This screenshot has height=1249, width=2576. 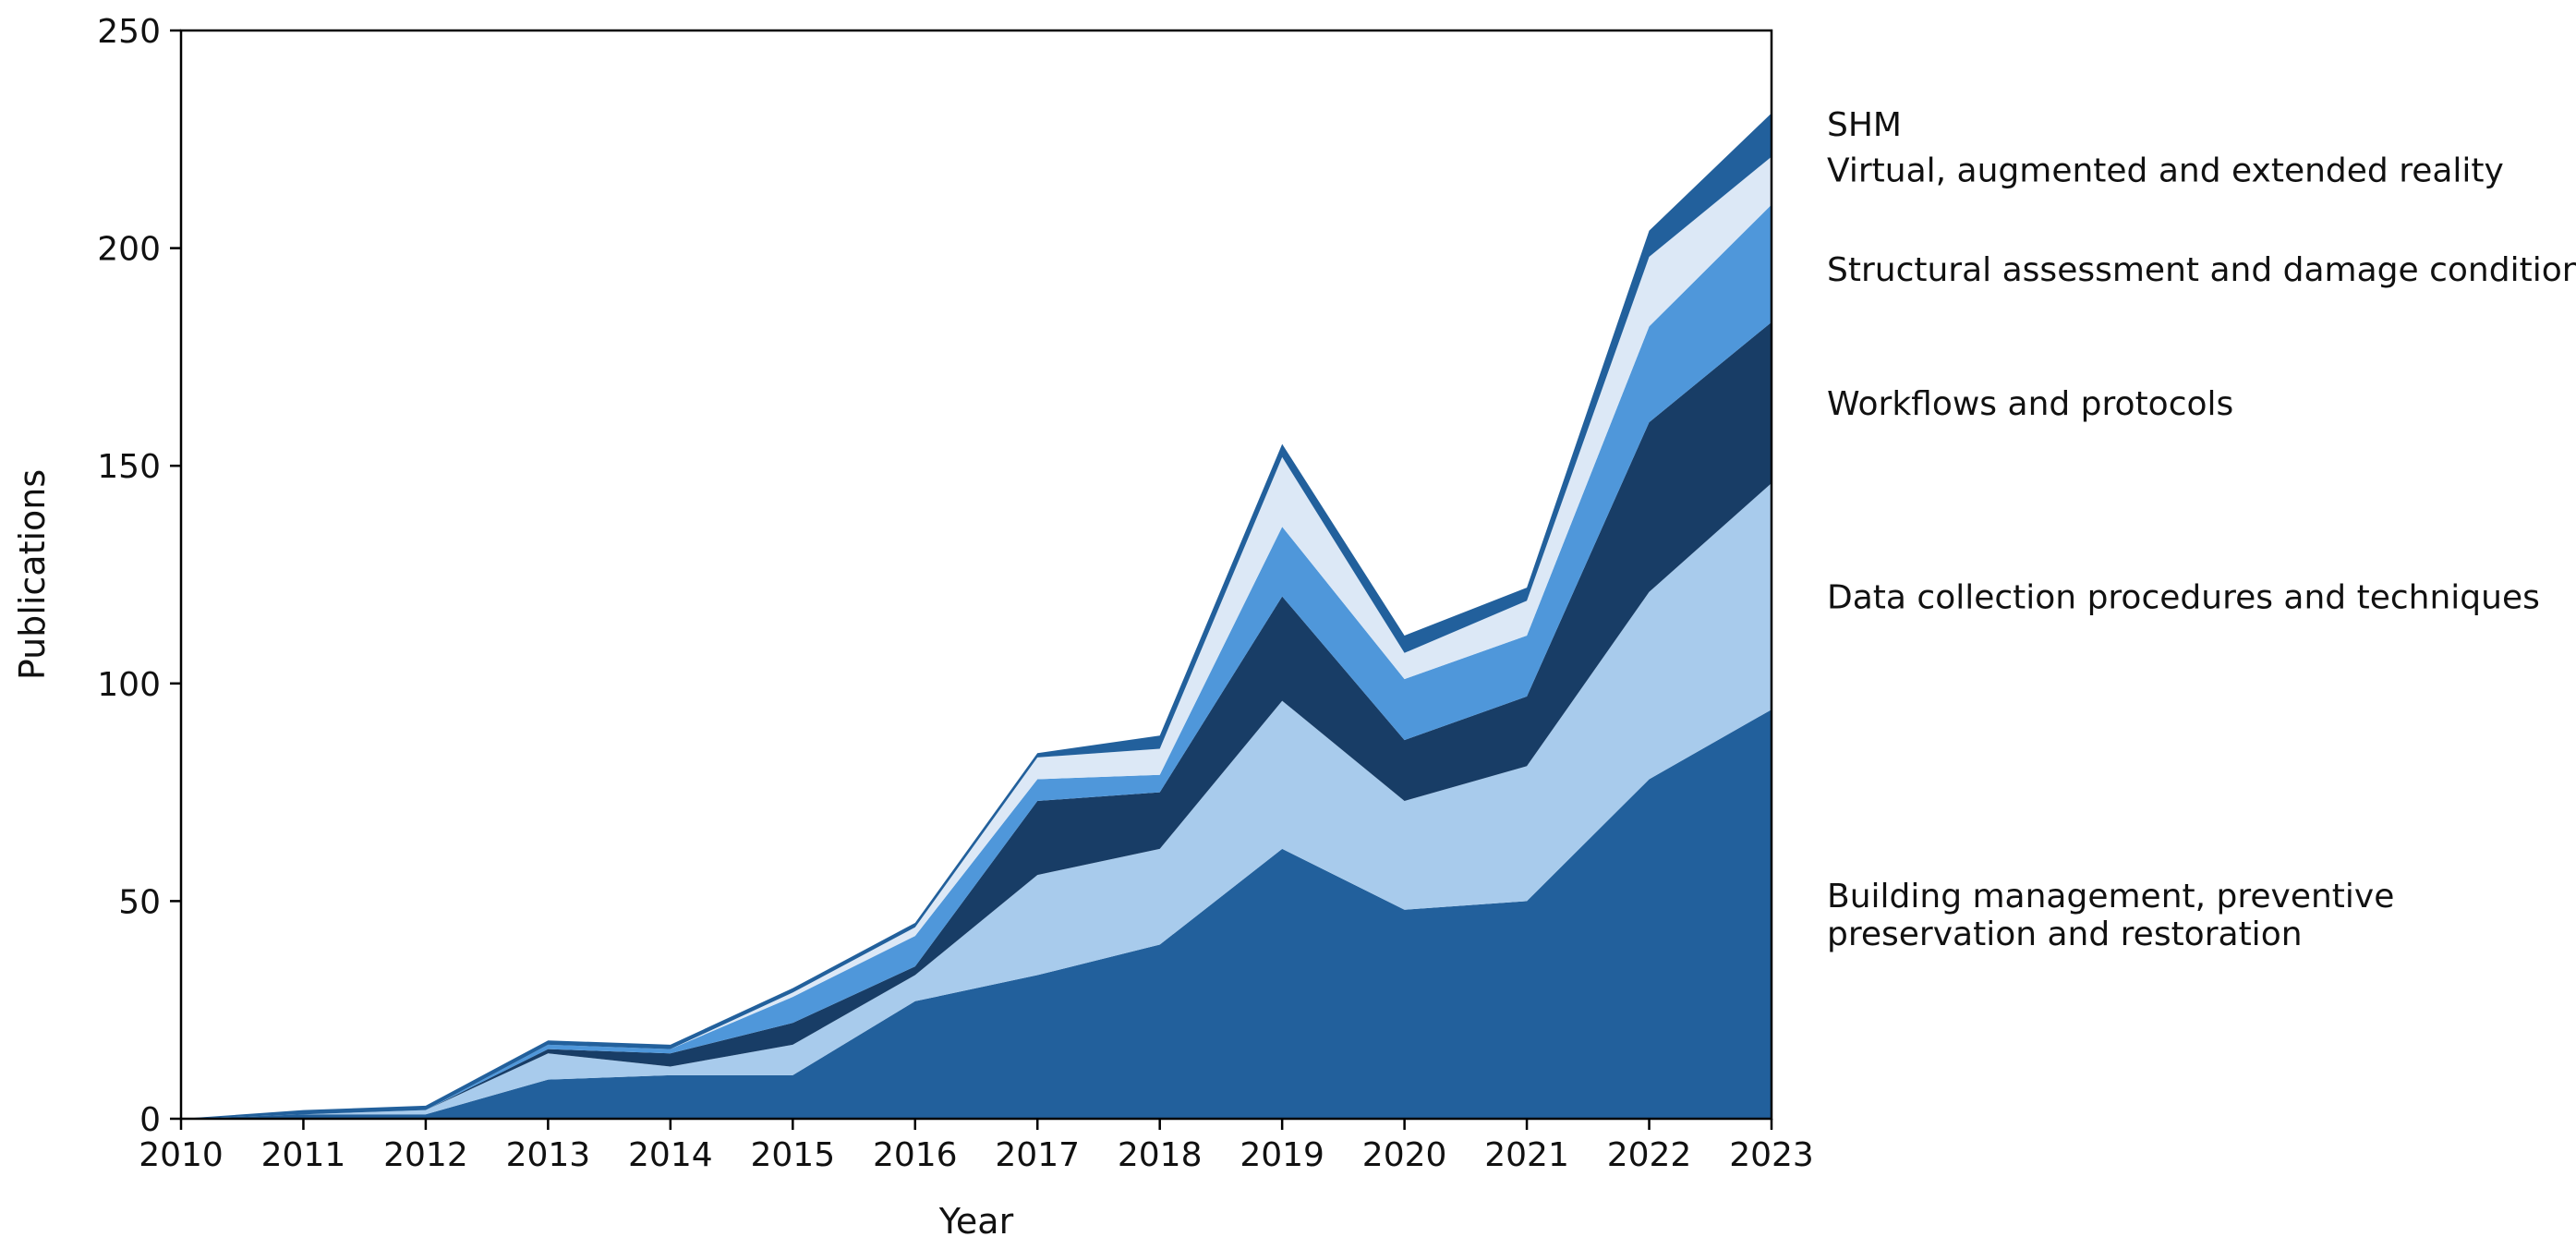 What do you see at coordinates (139, 902) in the screenshot?
I see `y-tick-label: 50` at bounding box center [139, 902].